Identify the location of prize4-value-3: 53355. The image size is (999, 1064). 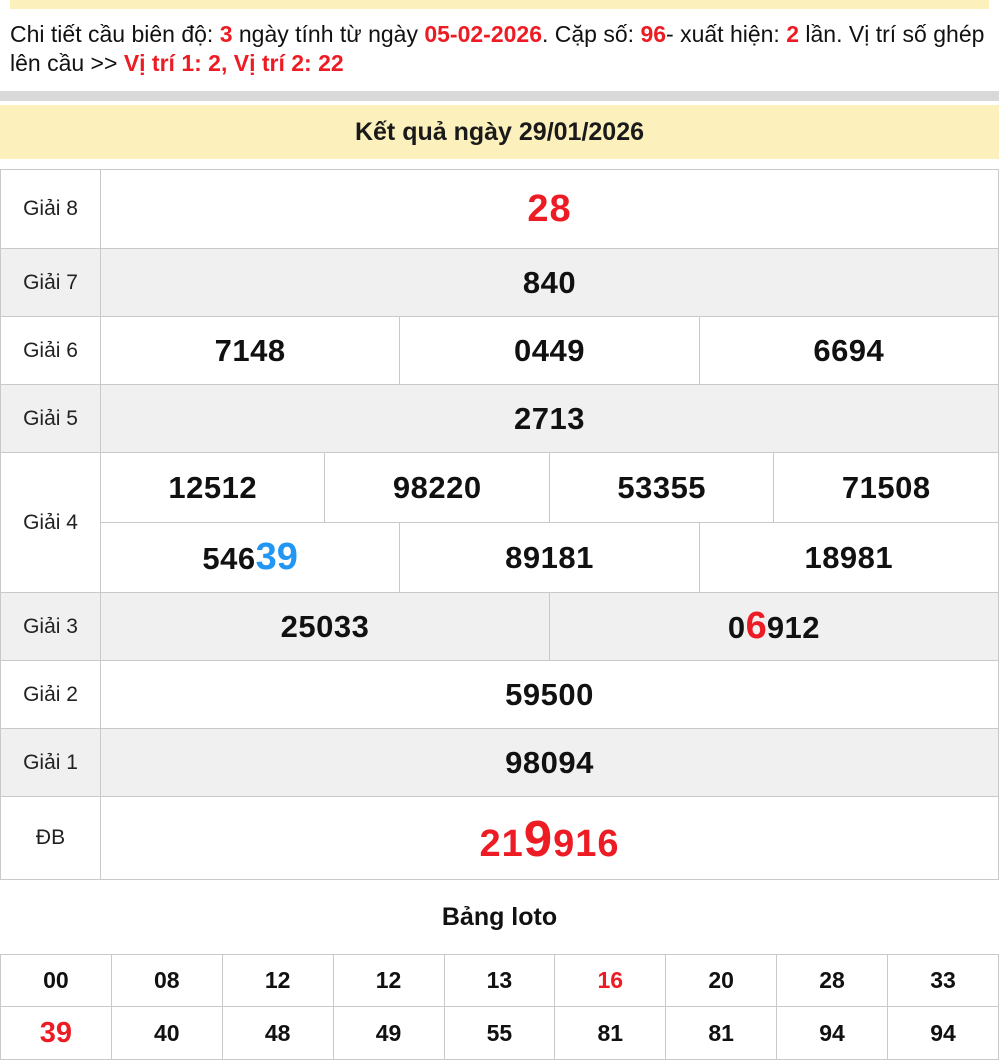
(662, 487).